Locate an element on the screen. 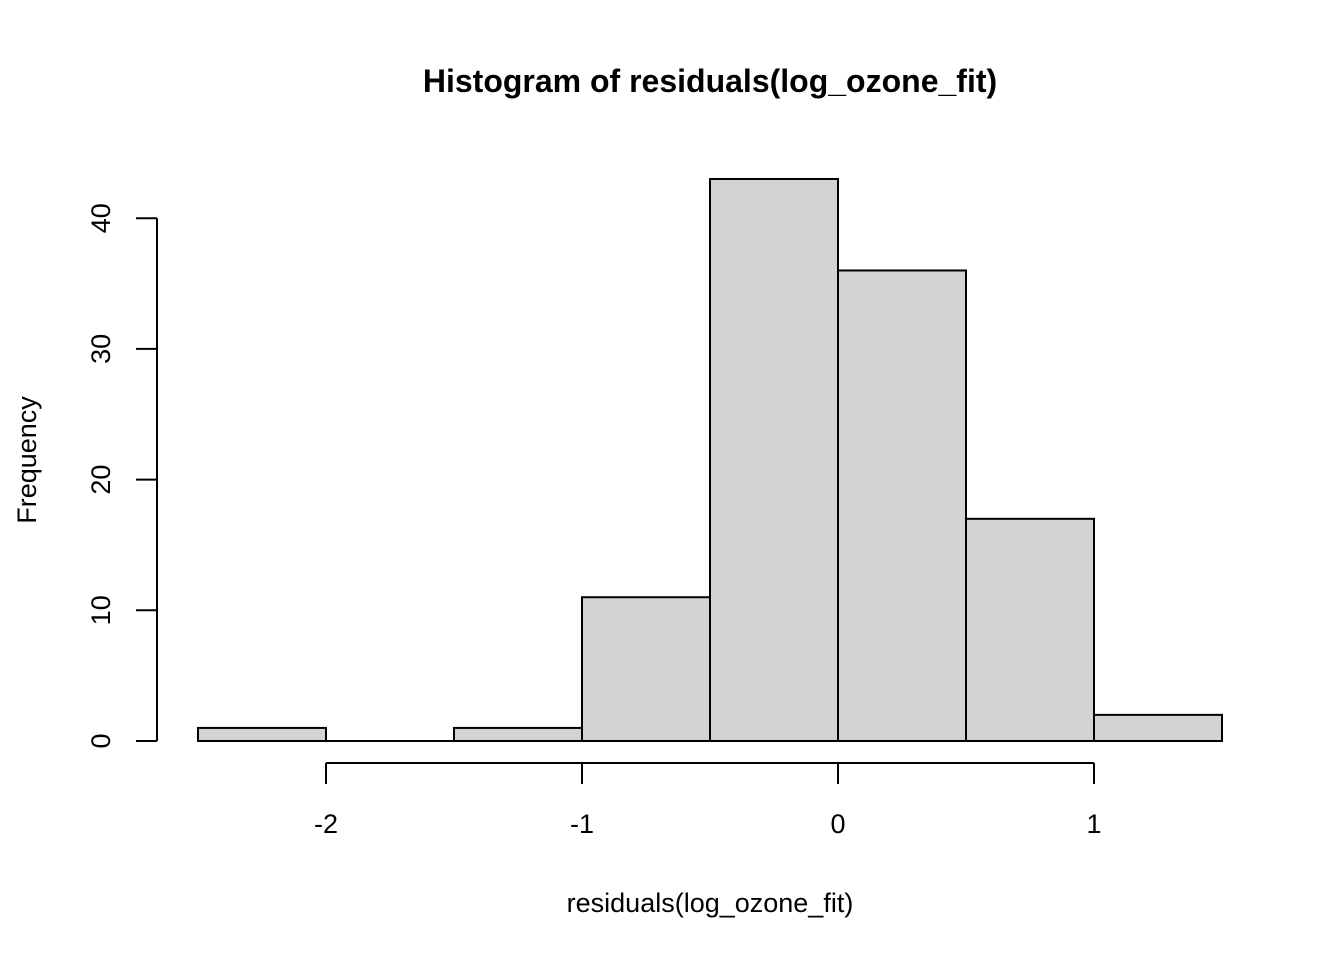 This screenshot has height=960, width=1344. x-tick-label: -1 is located at coordinates (582, 824).